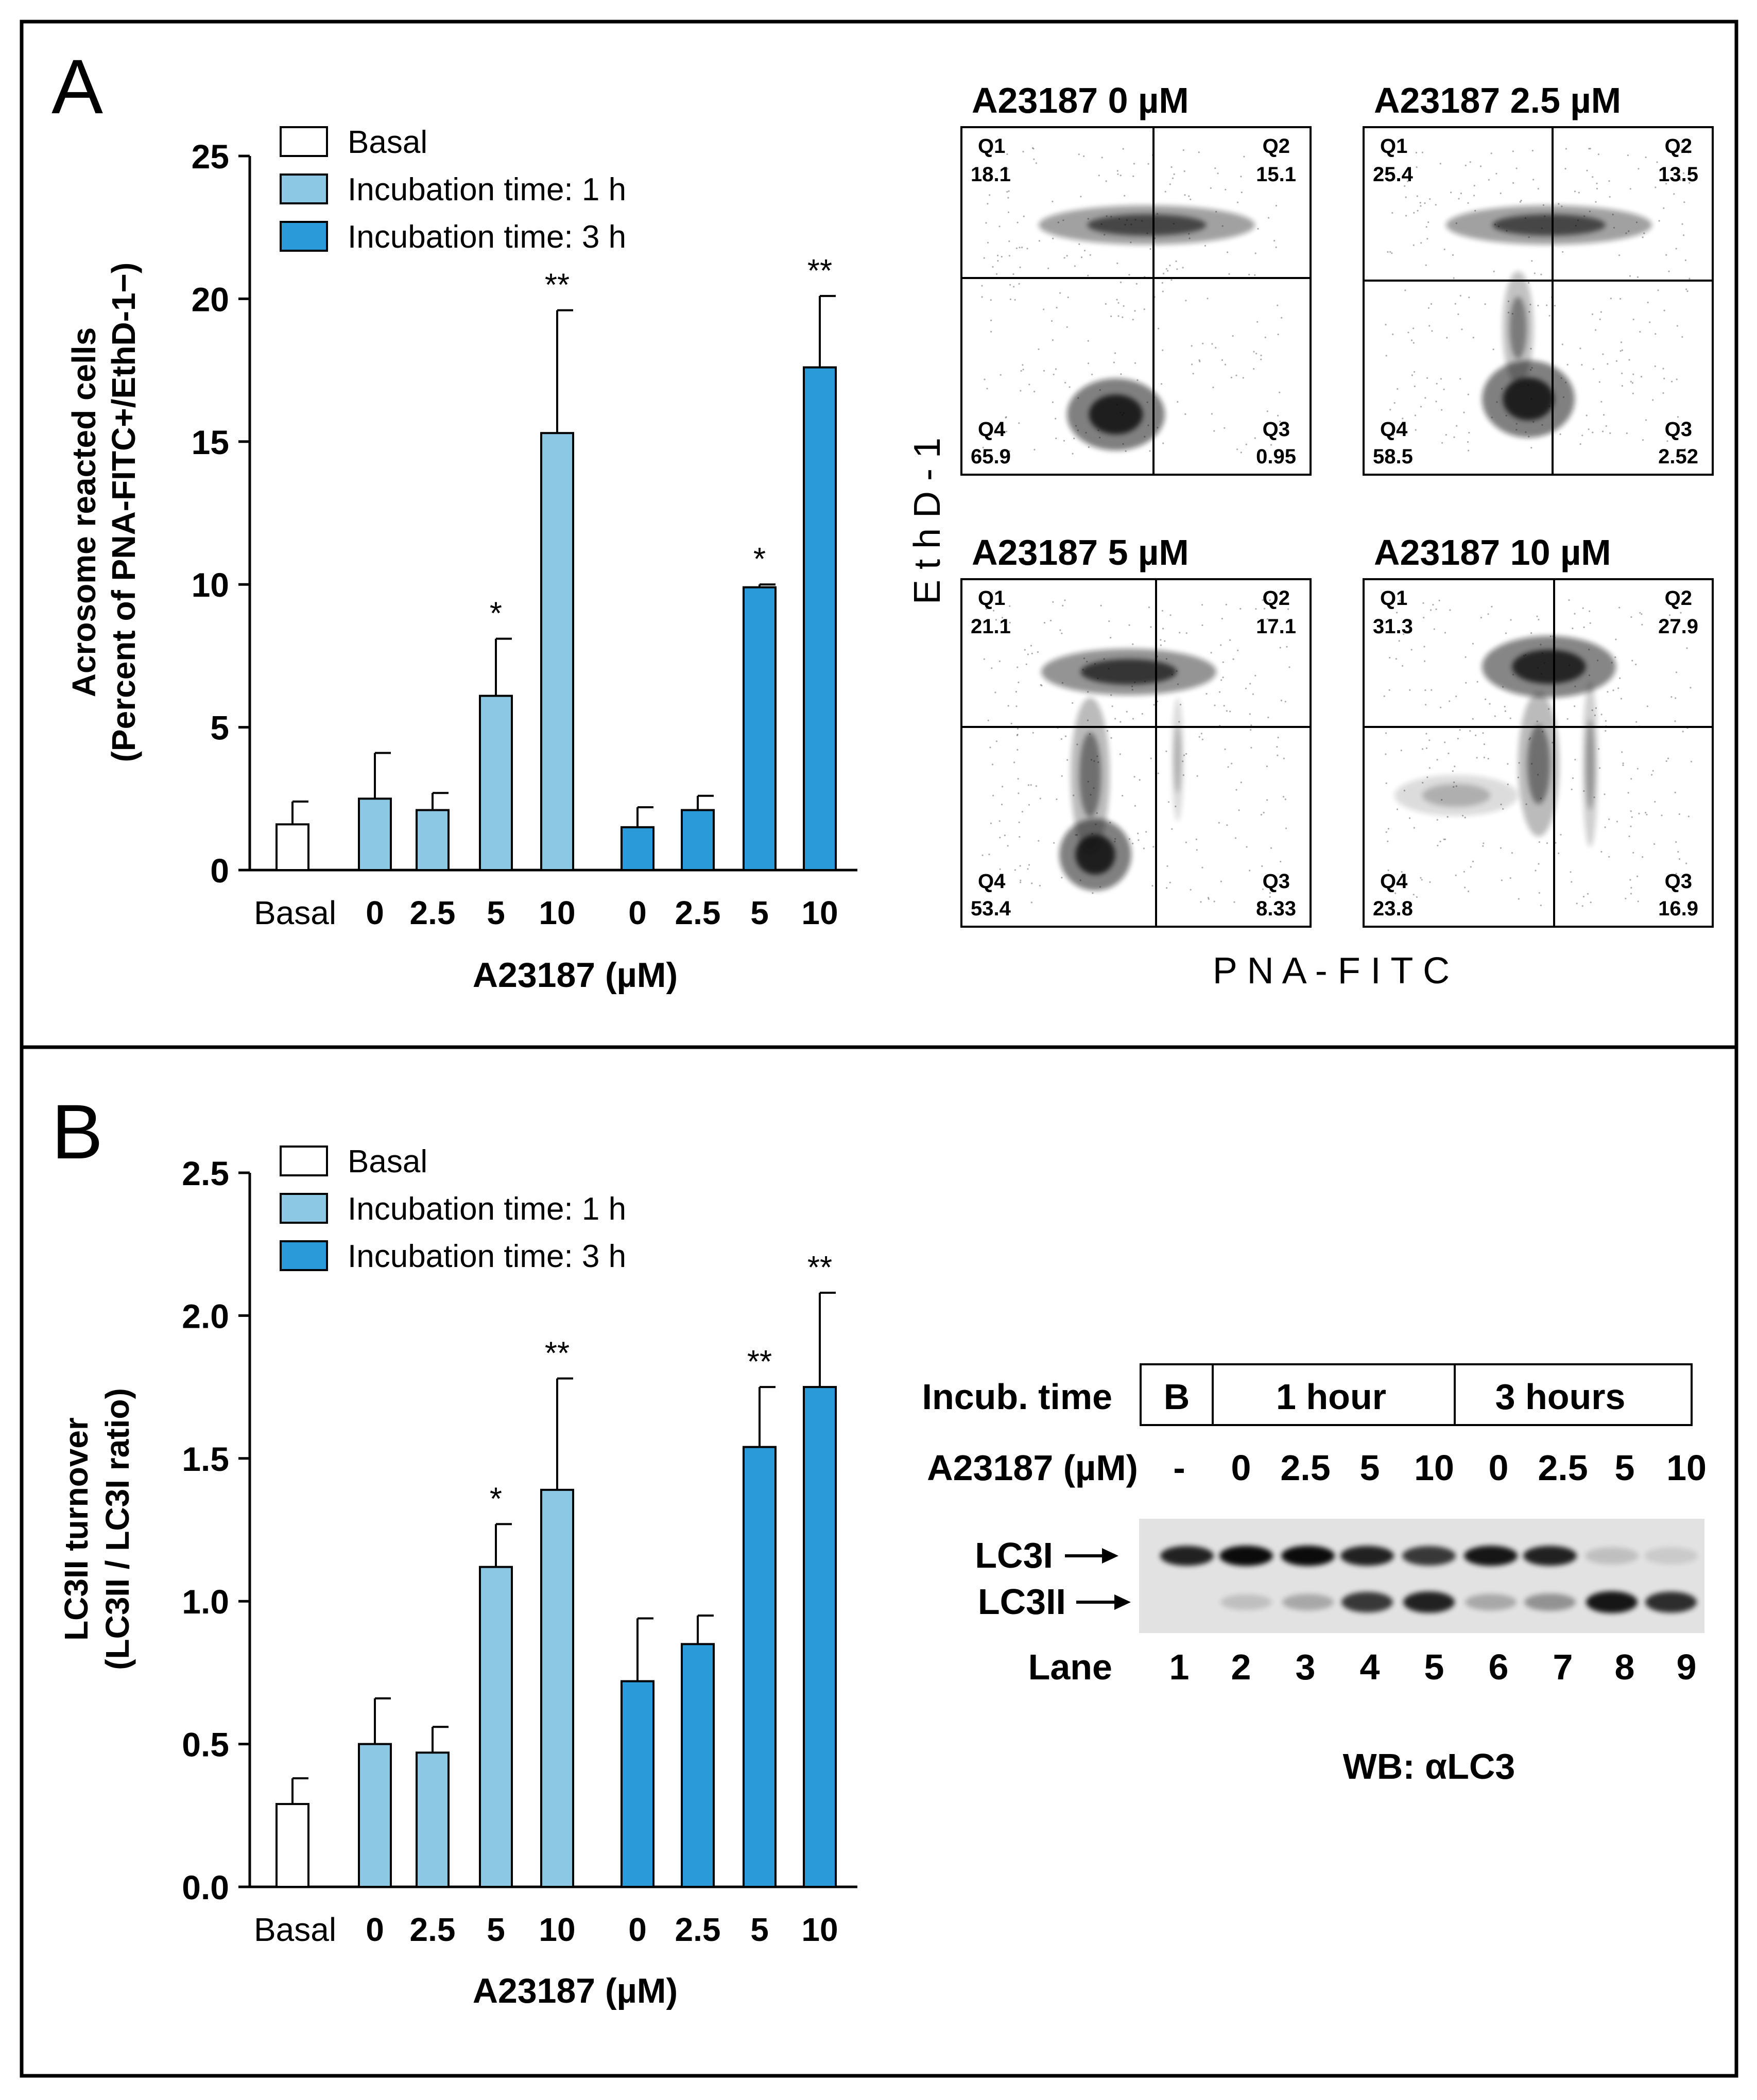  I want to click on chart-b-legend-label: Incubation time: 3 h, so click(487, 1256).